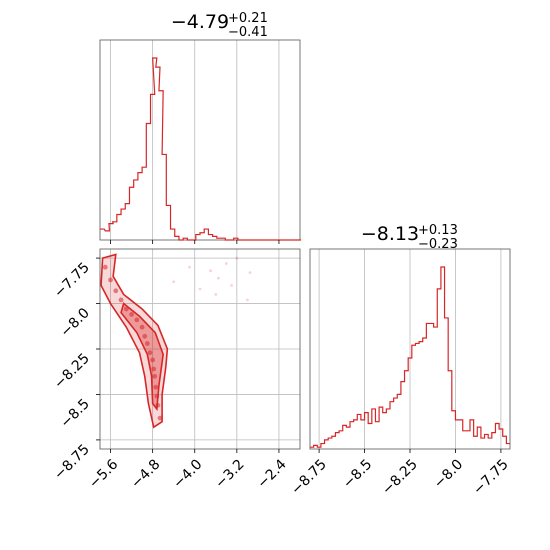 This screenshot has width=550, height=550. Describe the element at coordinates (248, 18) in the screenshot. I see `title-x-upper: +0.21` at that location.